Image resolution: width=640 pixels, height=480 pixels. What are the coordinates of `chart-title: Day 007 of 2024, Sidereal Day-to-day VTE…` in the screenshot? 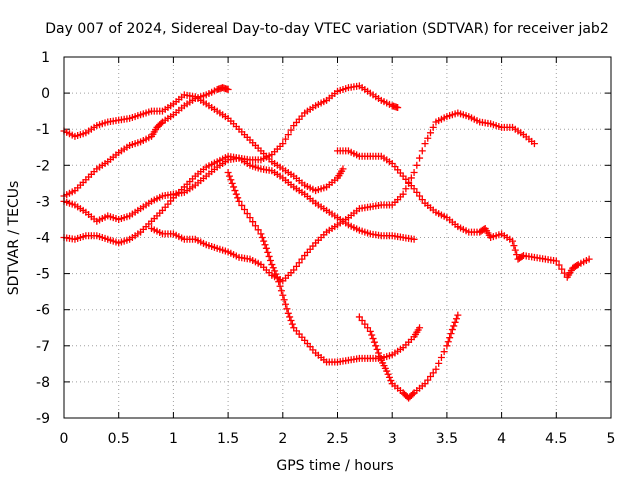 It's located at (326, 29).